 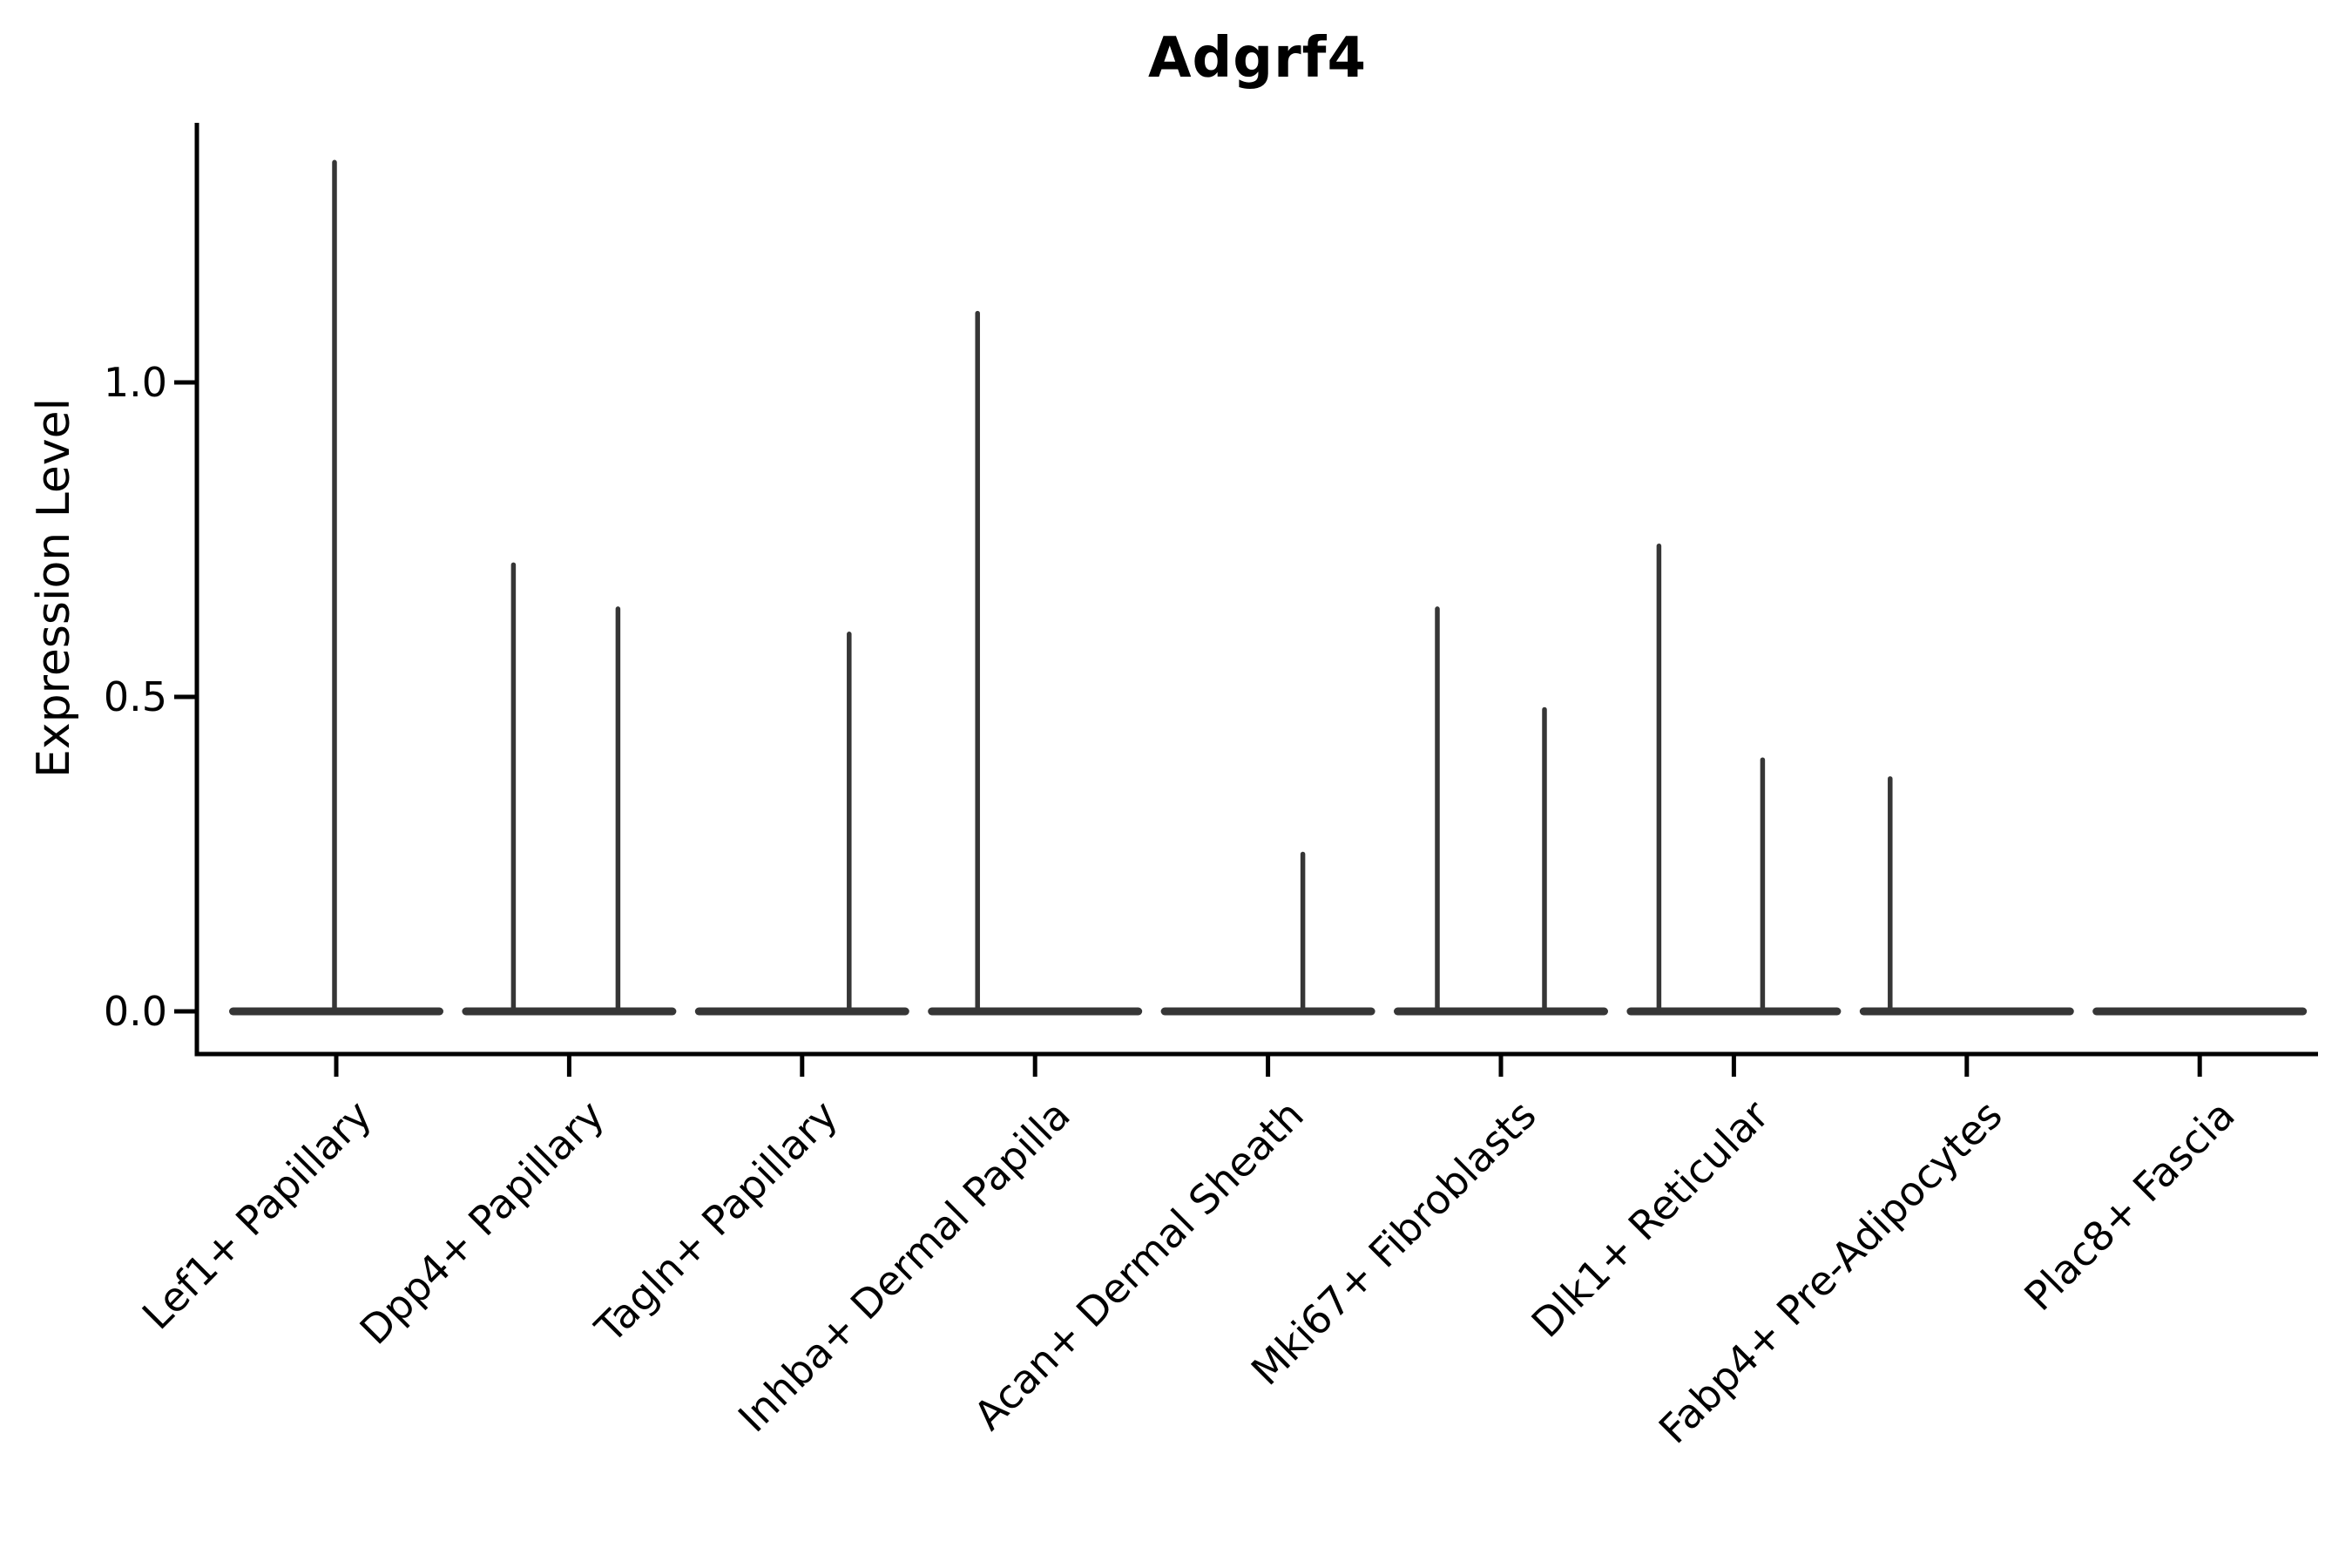 I want to click on chart-title: Adgrf4, so click(x=1257, y=58).